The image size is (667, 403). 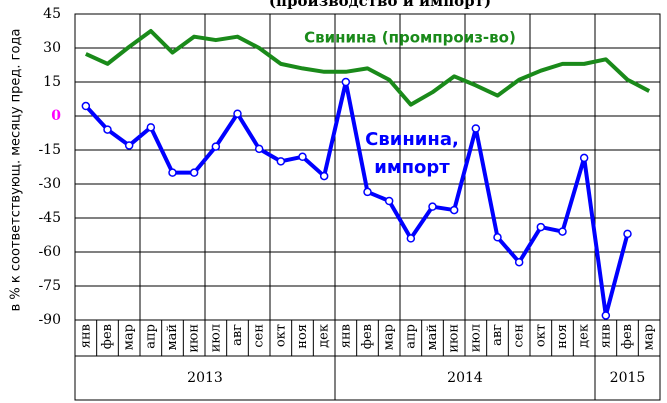 I want to click on series-label: Свинина,, so click(x=412, y=139).